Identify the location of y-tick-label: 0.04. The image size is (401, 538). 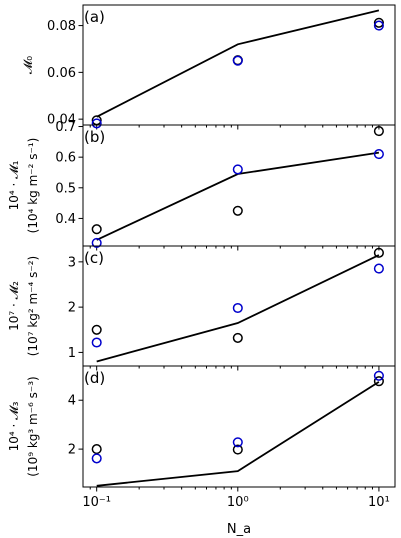
(61, 120).